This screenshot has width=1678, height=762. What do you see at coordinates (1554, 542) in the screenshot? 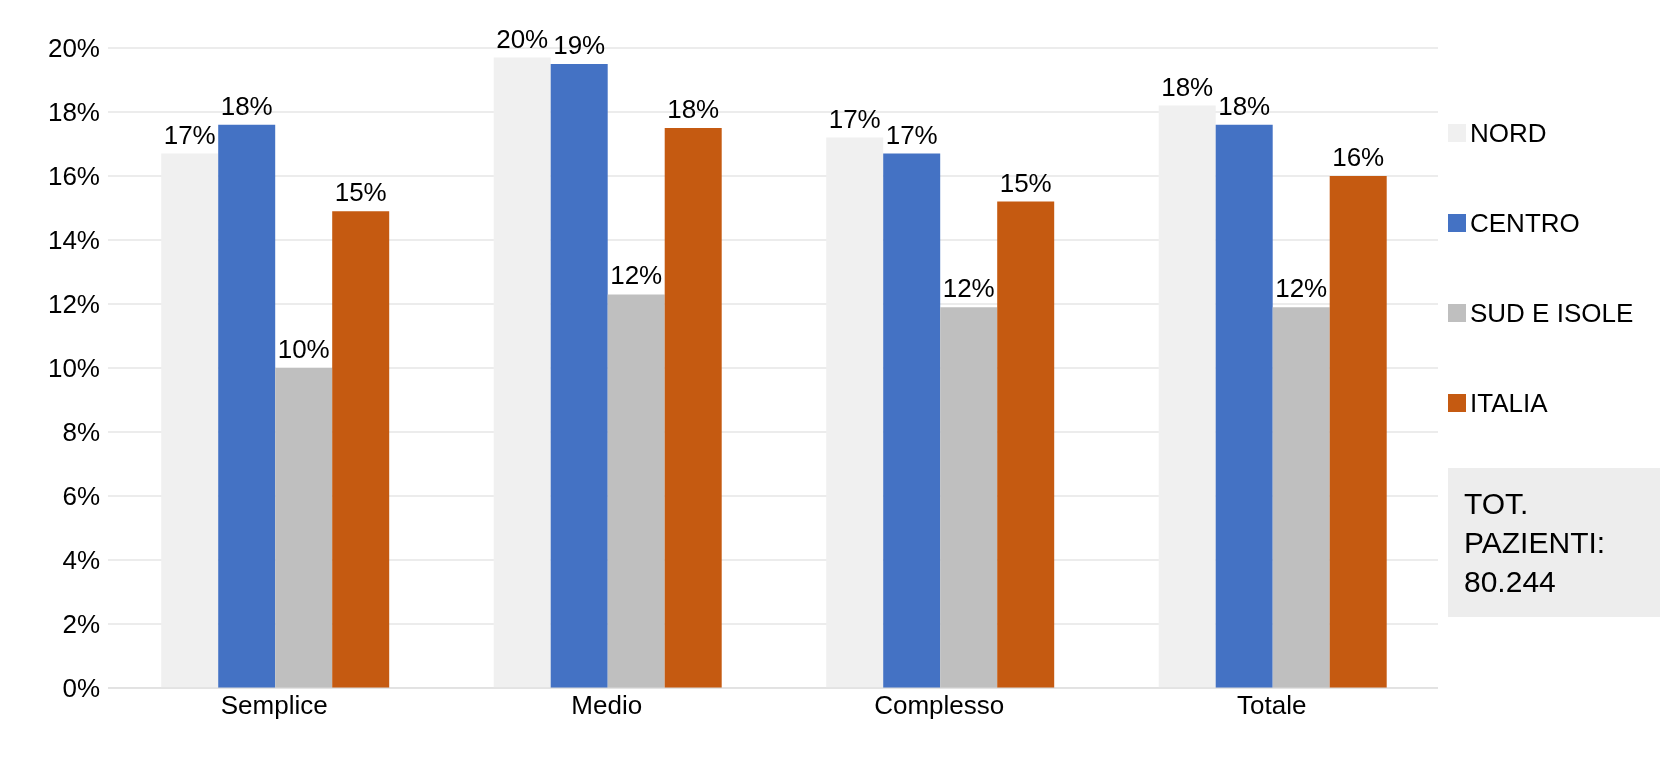
I see `text: TOT. PAZIENTI: 80.244` at bounding box center [1554, 542].